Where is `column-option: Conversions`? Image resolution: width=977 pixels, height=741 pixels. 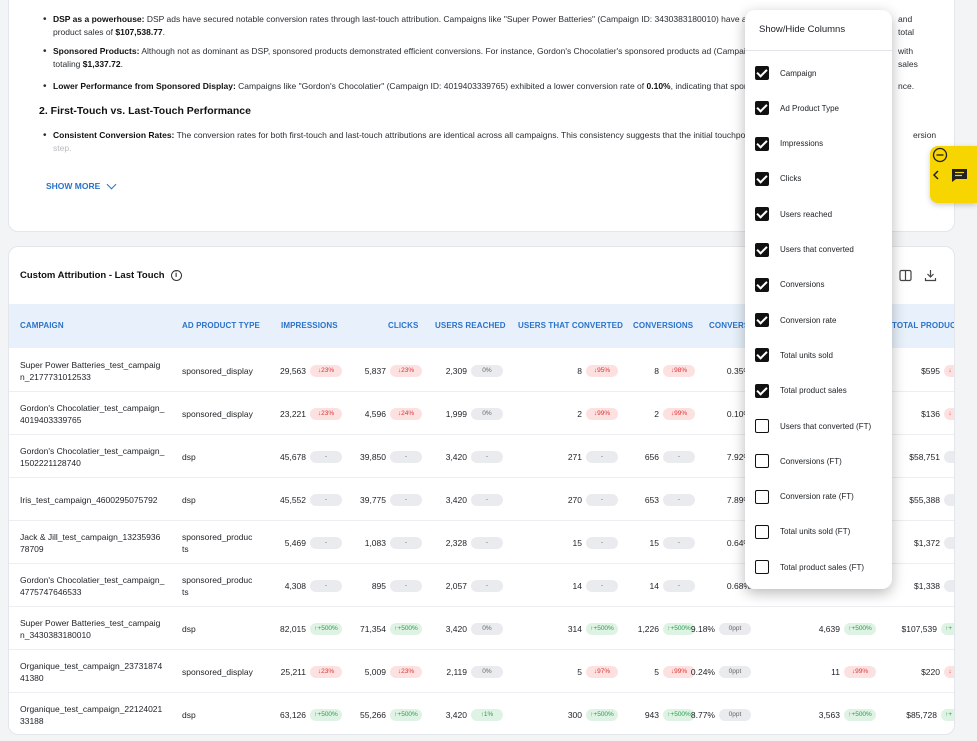
column-option: Conversions is located at coordinates (820, 285).